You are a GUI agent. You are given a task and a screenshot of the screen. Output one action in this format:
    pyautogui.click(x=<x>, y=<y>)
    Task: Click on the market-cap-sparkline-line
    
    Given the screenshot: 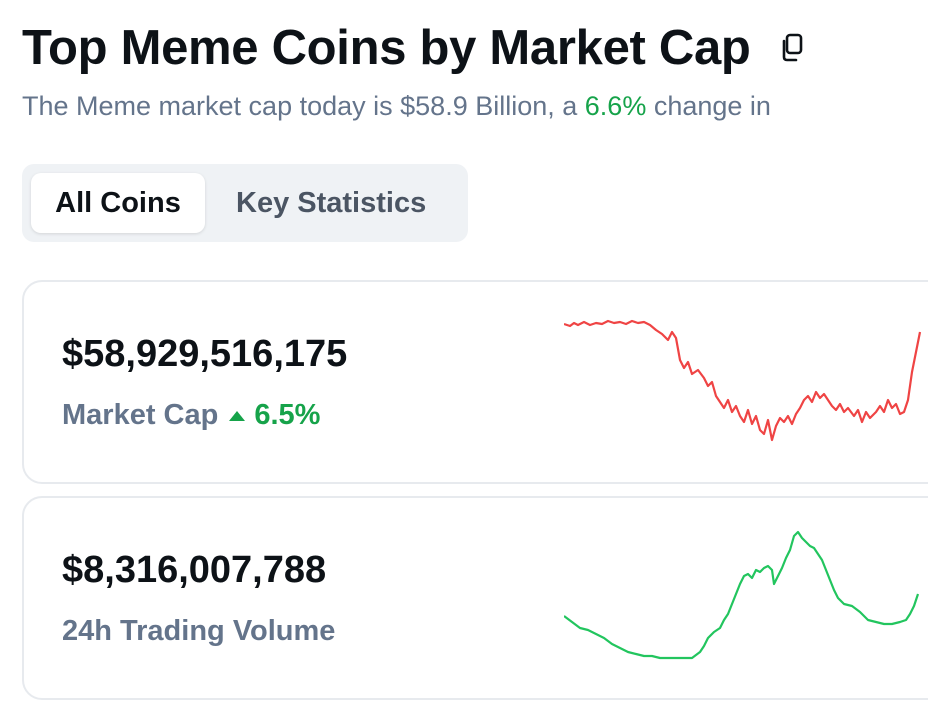 What is the action you would take?
    pyautogui.click(x=743, y=380)
    